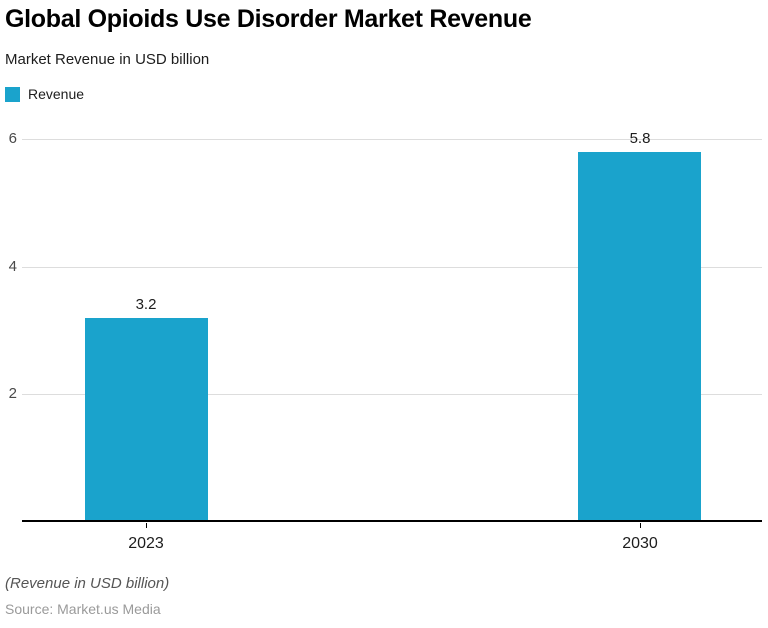  Describe the element at coordinates (640, 138) in the screenshot. I see `value-label-2030: 5.8` at that location.